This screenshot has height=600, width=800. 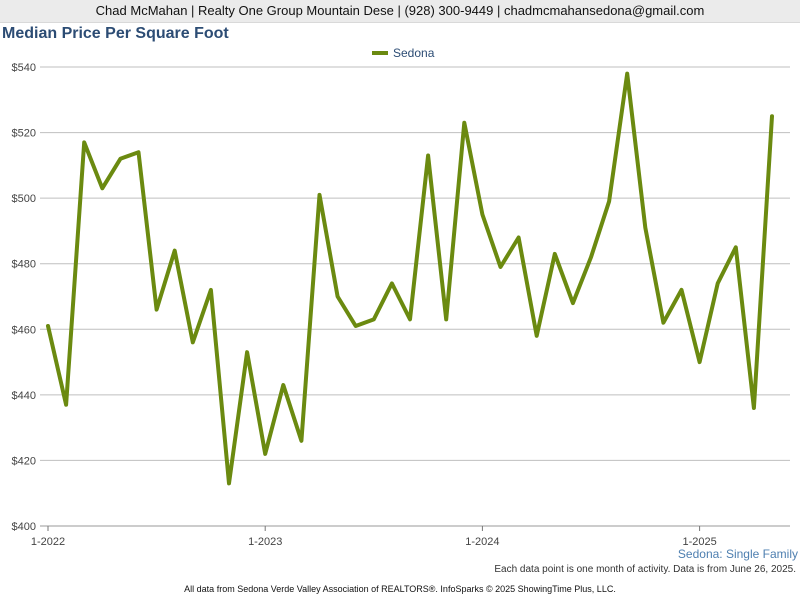 I want to click on y-tick-label: $540, so click(x=24, y=68).